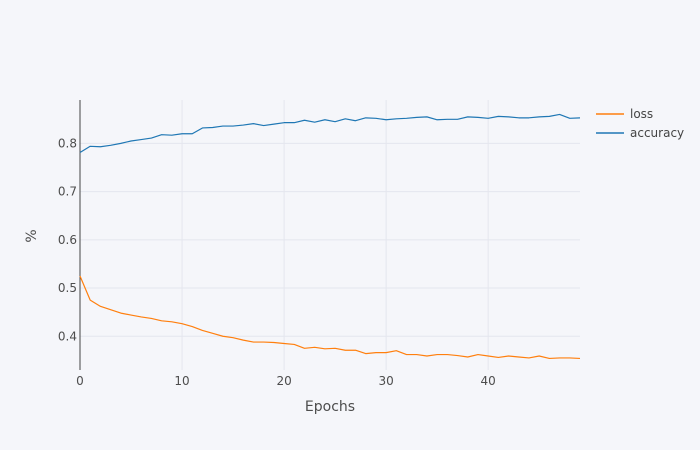 The height and width of the screenshot is (450, 700). What do you see at coordinates (330, 133) in the screenshot?
I see `series-line-accuracy` at bounding box center [330, 133].